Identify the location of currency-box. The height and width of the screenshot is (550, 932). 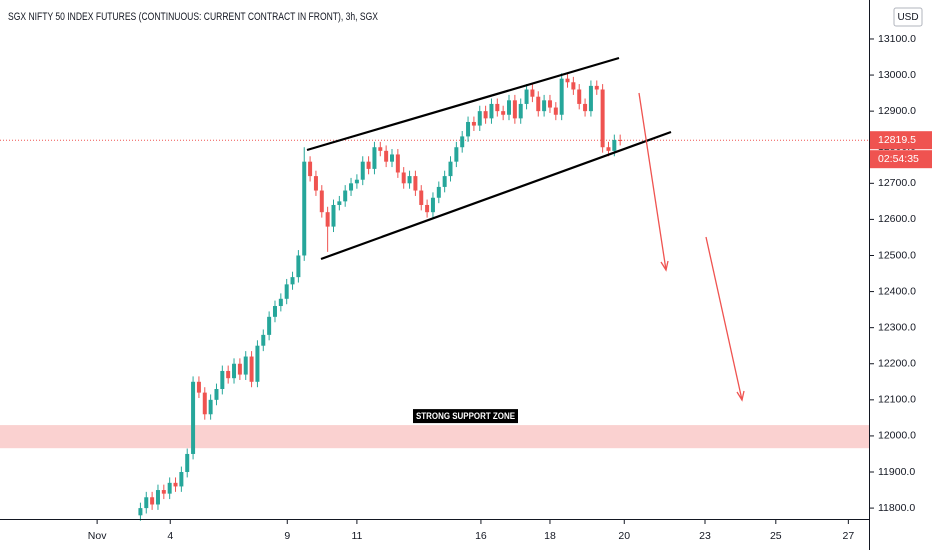
(908, 17).